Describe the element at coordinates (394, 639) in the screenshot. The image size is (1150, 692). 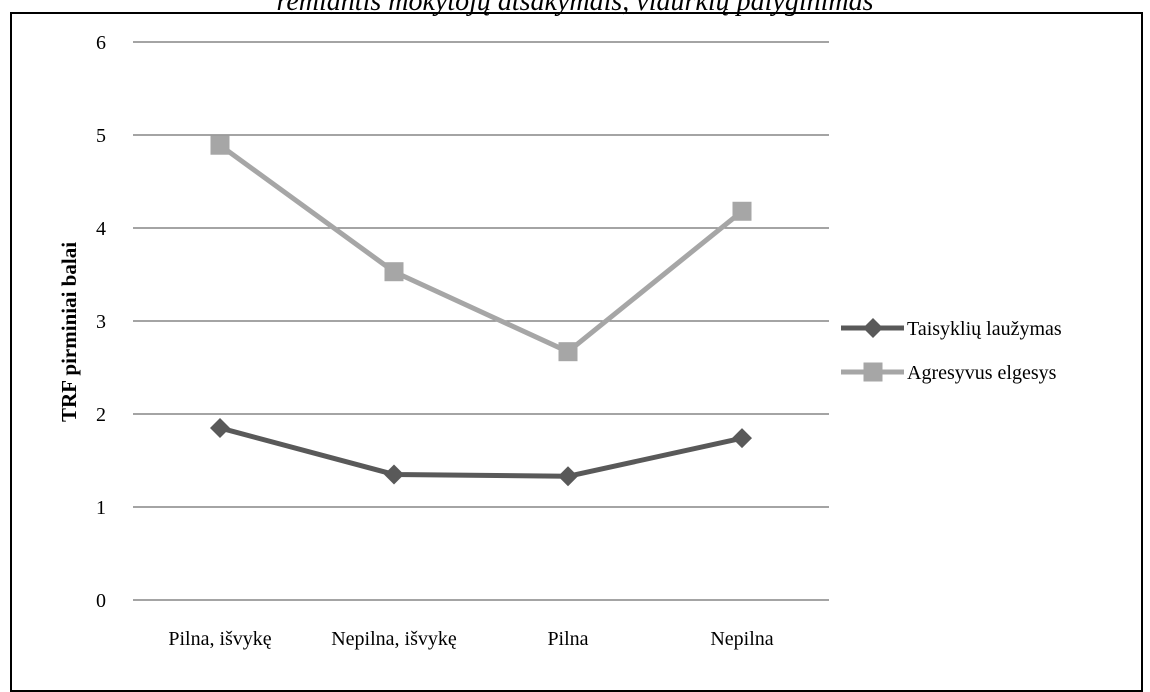
I see `x-tick-label: Nepilna, išvykę` at that location.